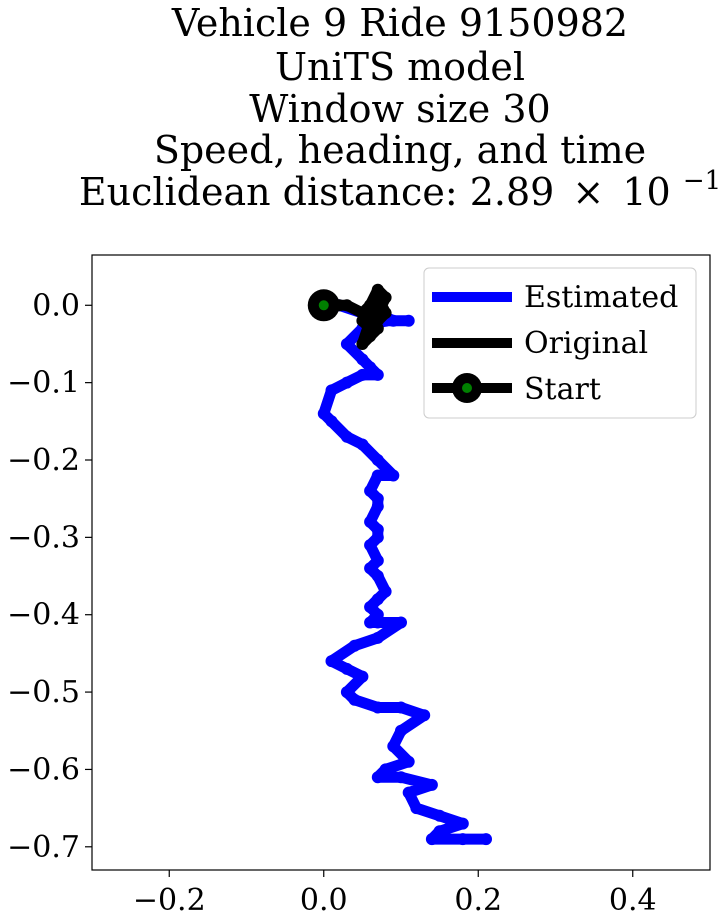 The height and width of the screenshot is (917, 719). Describe the element at coordinates (633, 900) in the screenshot. I see `x-tick-label: 0.4` at that location.